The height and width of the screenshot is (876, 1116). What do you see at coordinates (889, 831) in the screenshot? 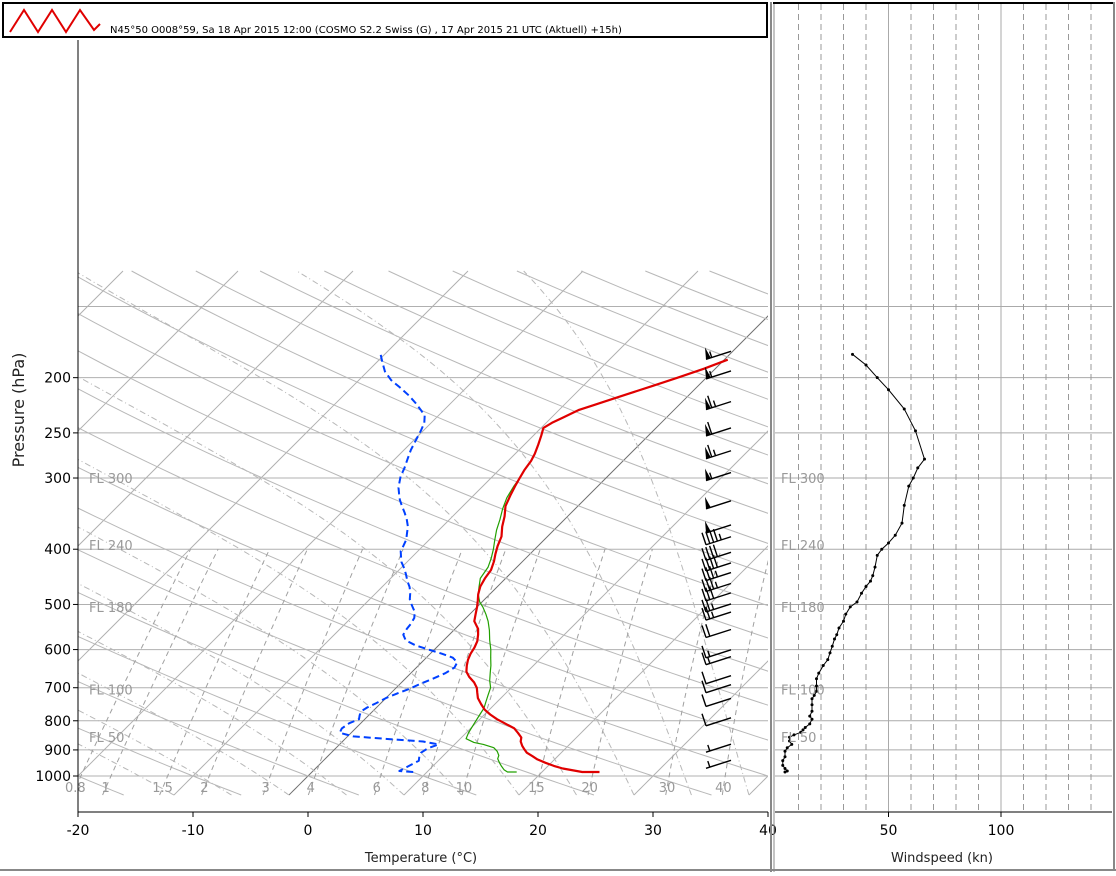
I see `windspeed-tick-label: 50` at bounding box center [889, 831].